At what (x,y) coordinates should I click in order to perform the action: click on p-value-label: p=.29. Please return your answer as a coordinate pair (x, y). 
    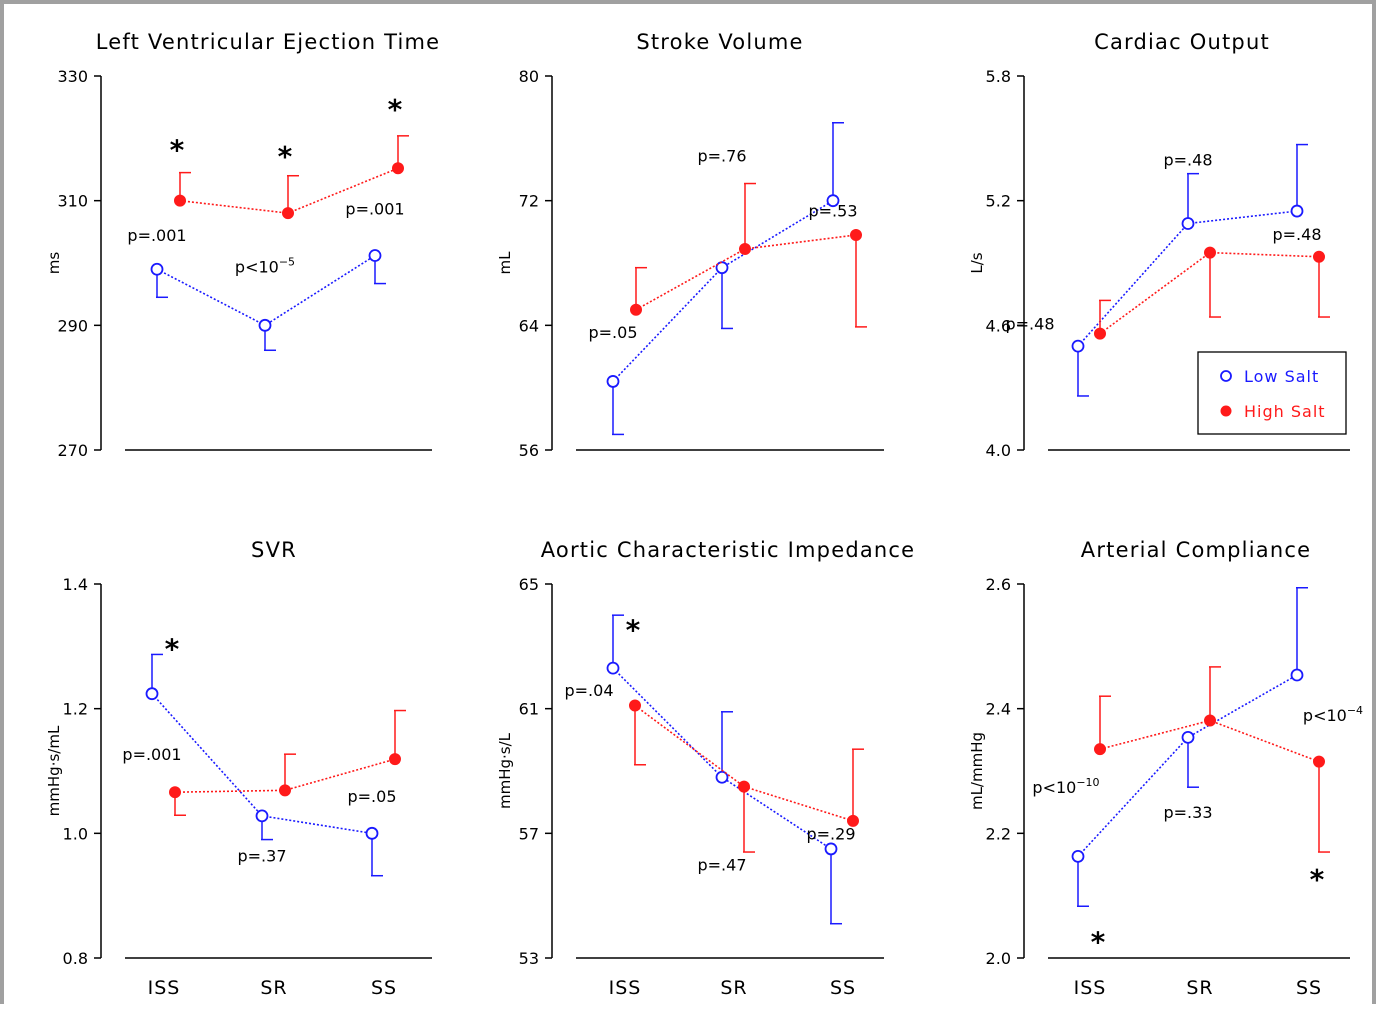
    Looking at the image, I should click on (830, 834).